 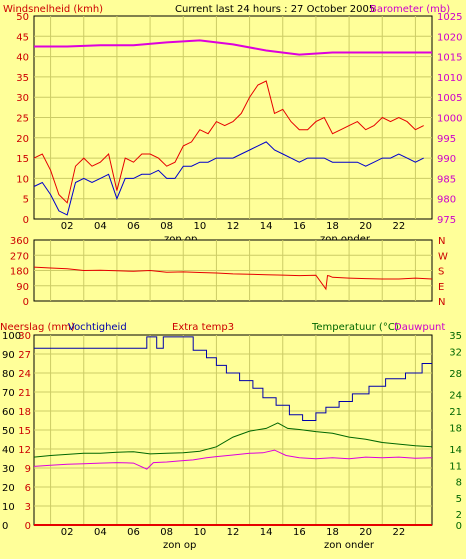 What do you see at coordinates (28, 526) in the screenshot?
I see `rain-y-tick: 0` at bounding box center [28, 526].